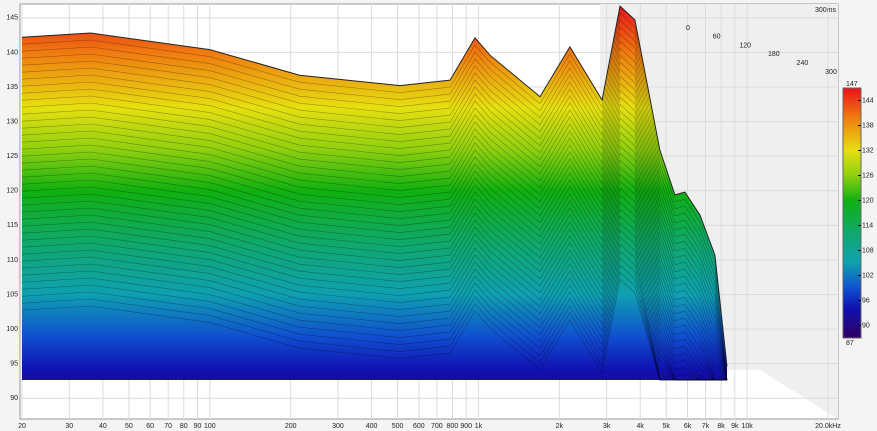 This screenshot has height=431, width=877. Describe the element at coordinates (14, 398) in the screenshot. I see `y-tick-label: 90` at that location.